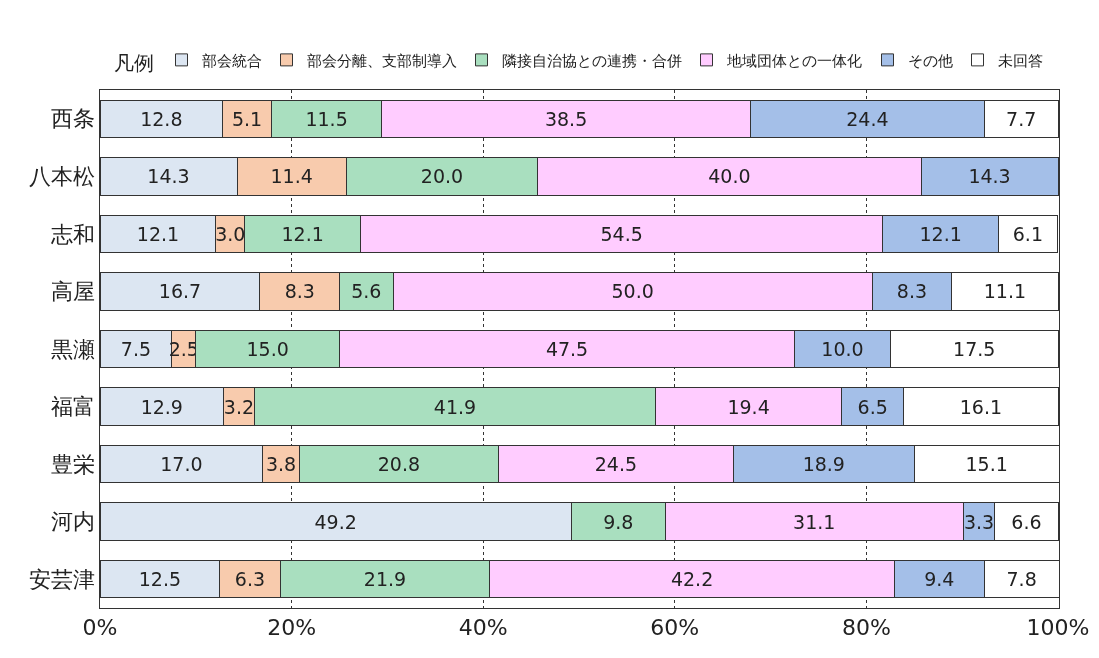 The image size is (1099, 658). Describe the element at coordinates (981, 406) in the screenshot. I see `data-label: 16.1` at that location.